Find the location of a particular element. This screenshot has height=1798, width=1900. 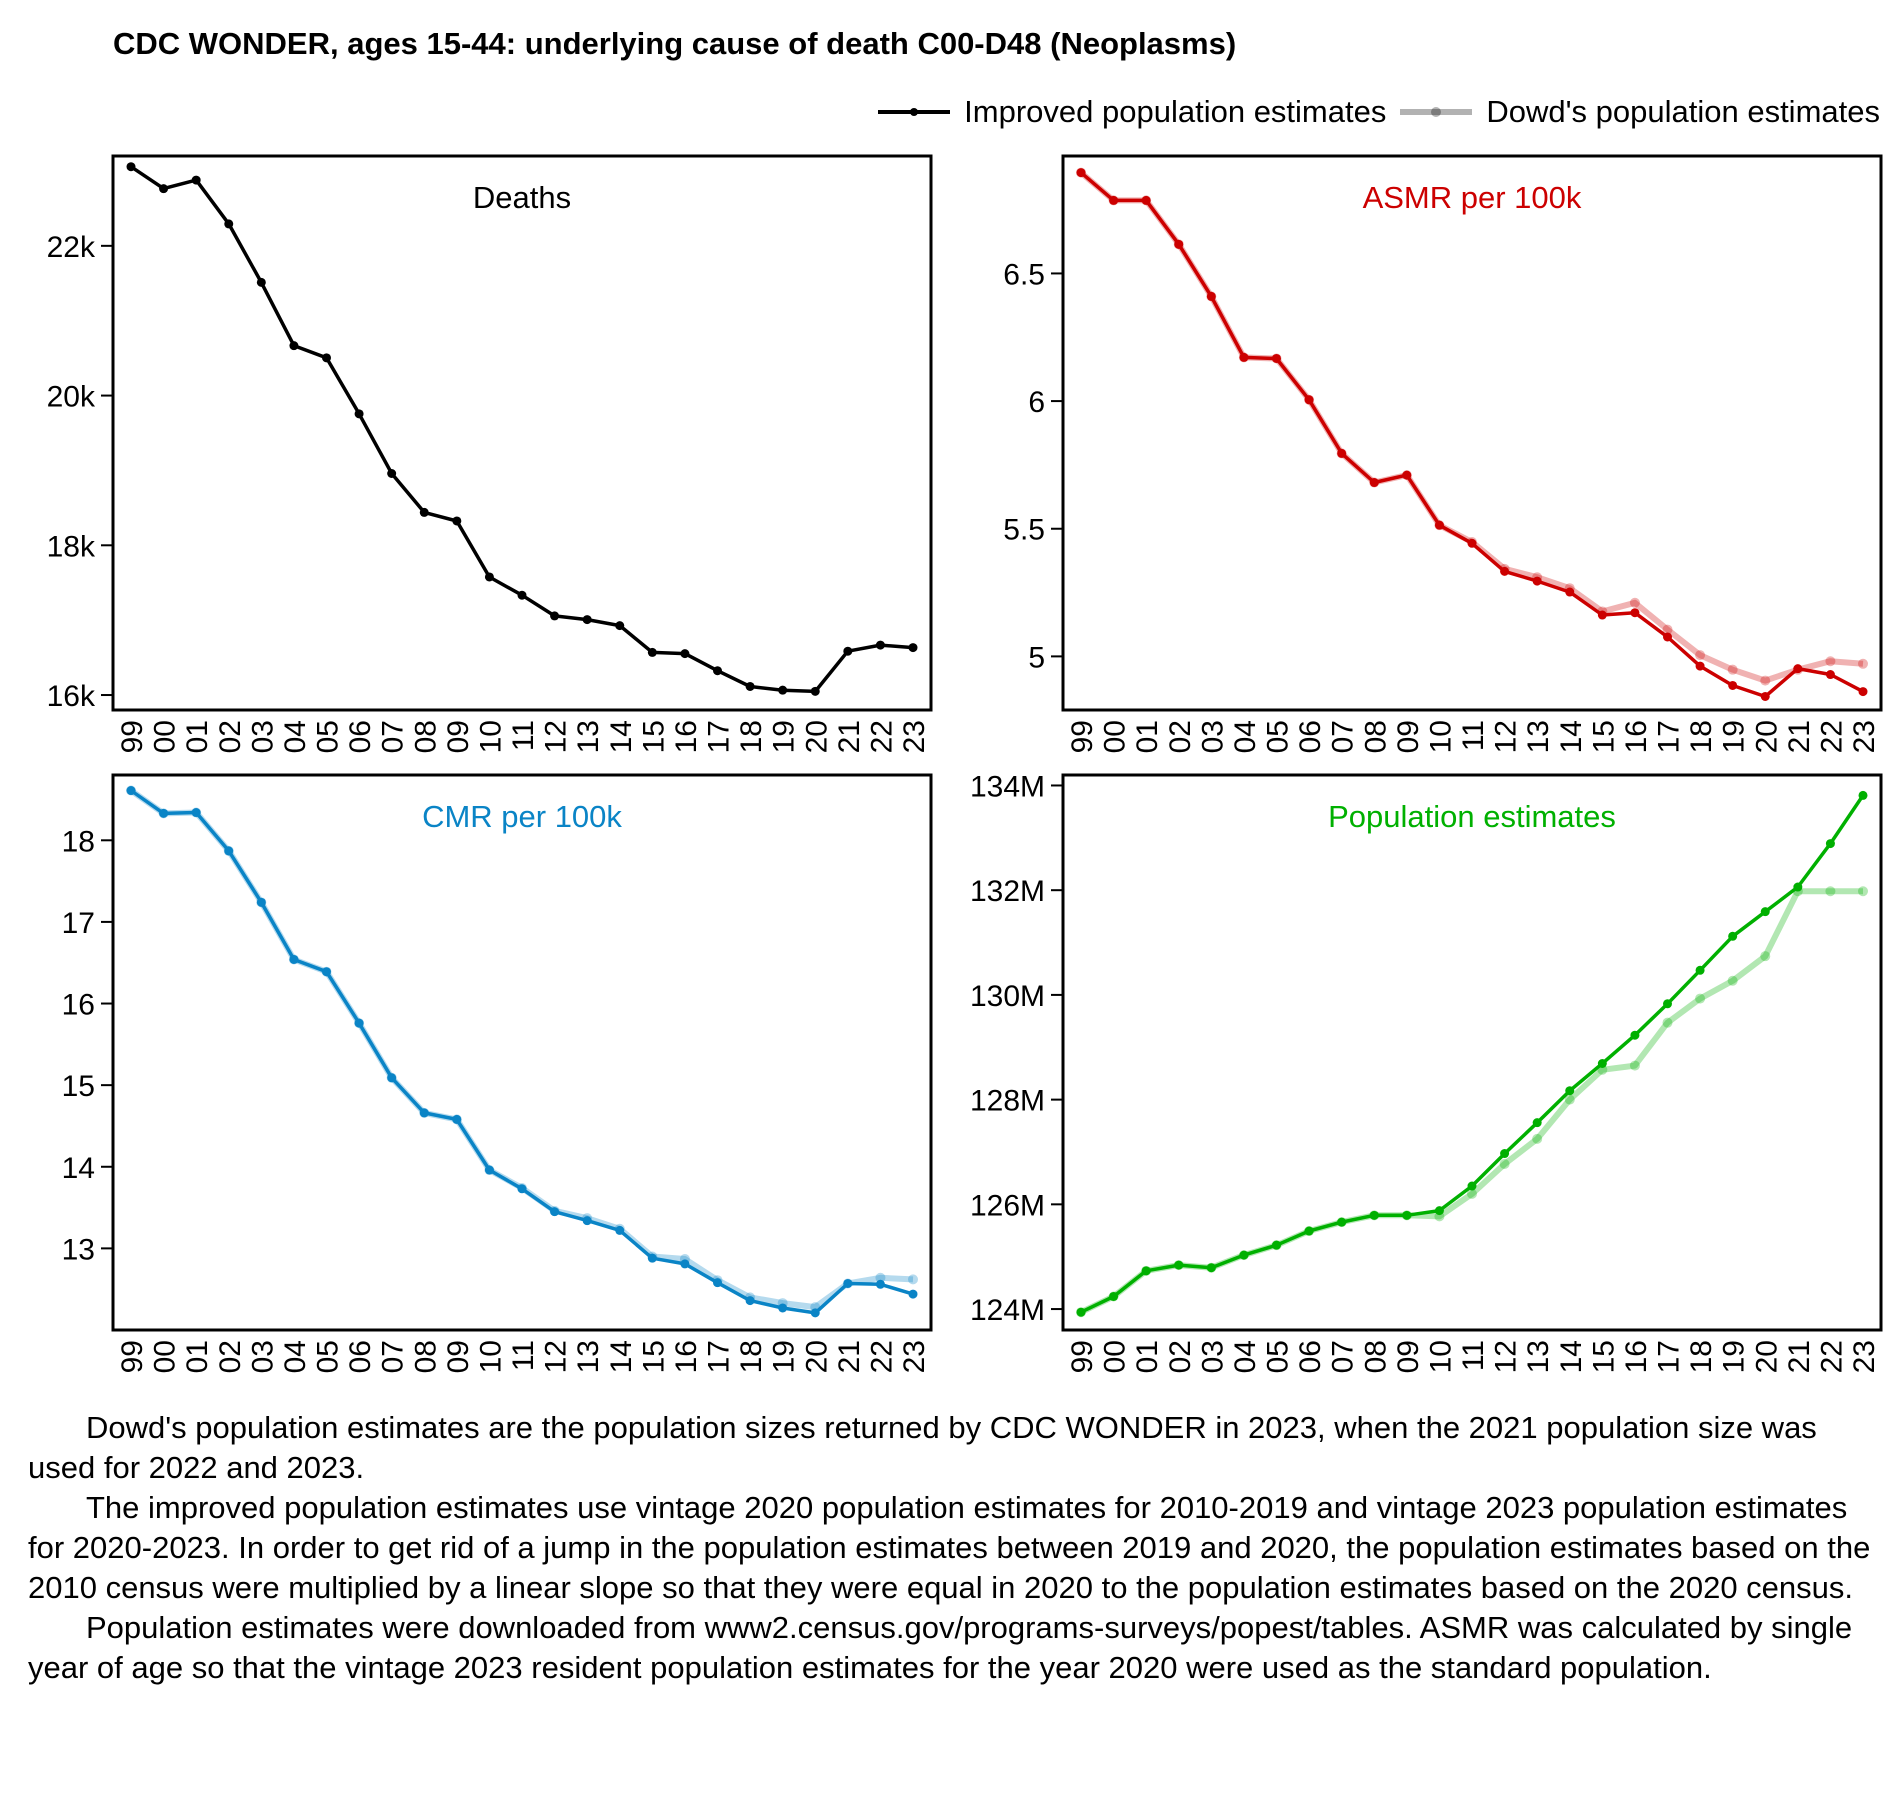

x-tick-label: 07 is located at coordinates (1343, 736).